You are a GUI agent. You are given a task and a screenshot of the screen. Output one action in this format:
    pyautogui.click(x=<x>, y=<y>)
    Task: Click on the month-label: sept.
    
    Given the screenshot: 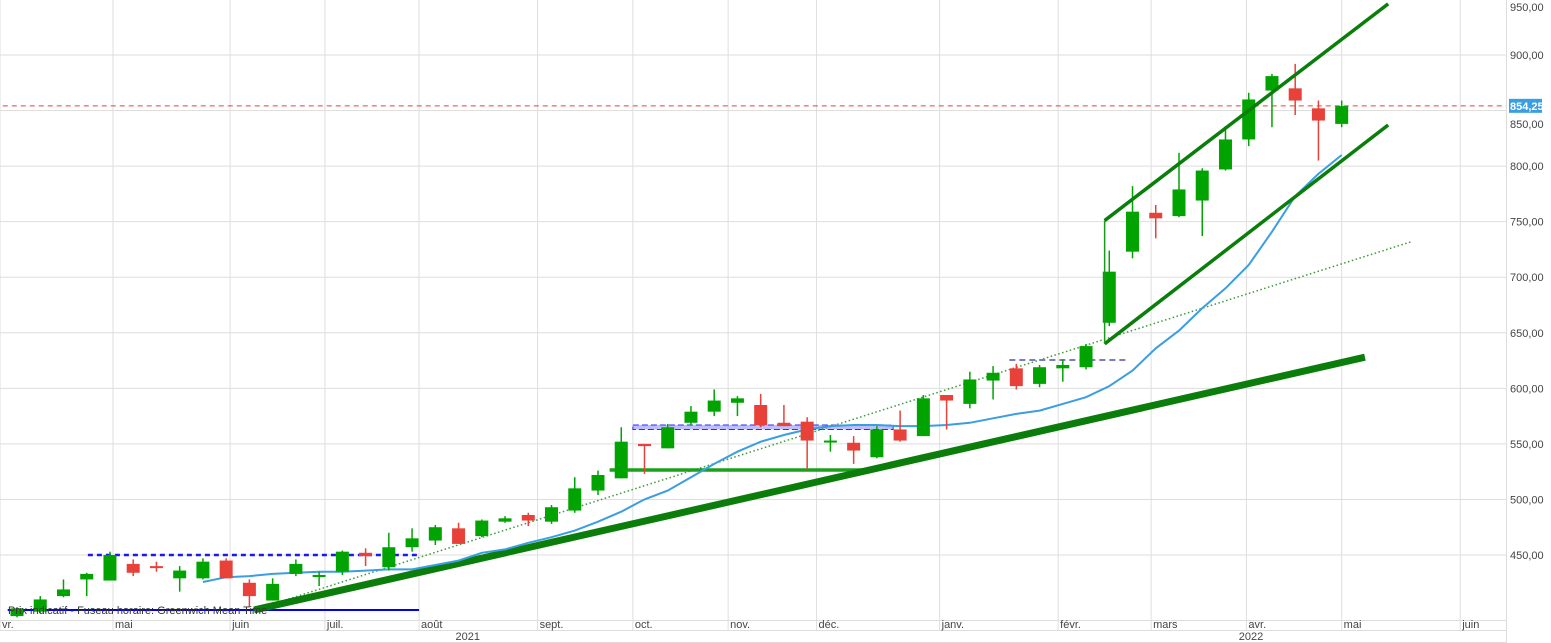 What is the action you would take?
    pyautogui.click(x=552, y=625)
    